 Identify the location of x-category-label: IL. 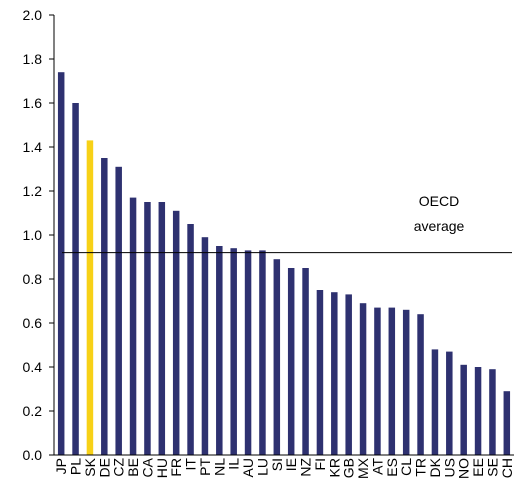
(234, 464).